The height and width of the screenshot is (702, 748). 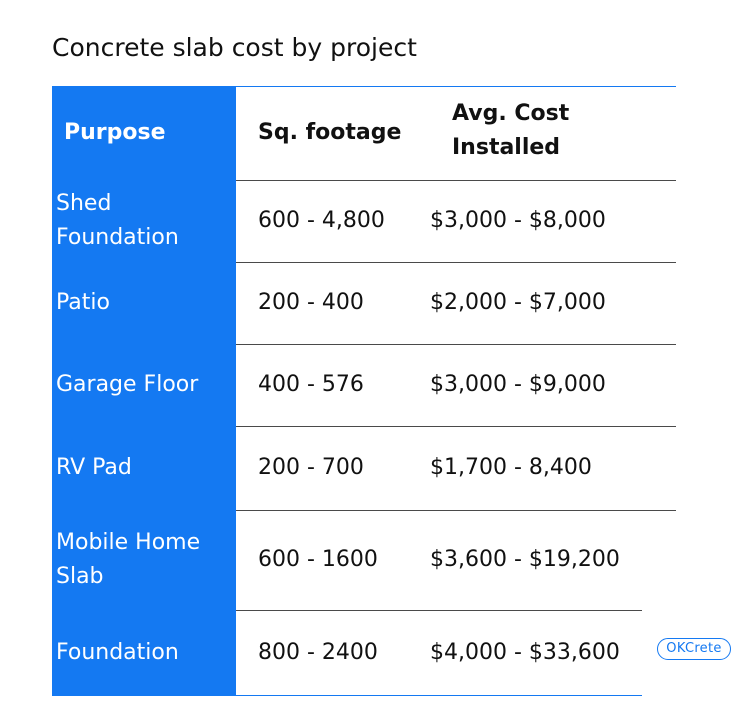 I want to click on cell-purpose: Patio, so click(x=83, y=302).